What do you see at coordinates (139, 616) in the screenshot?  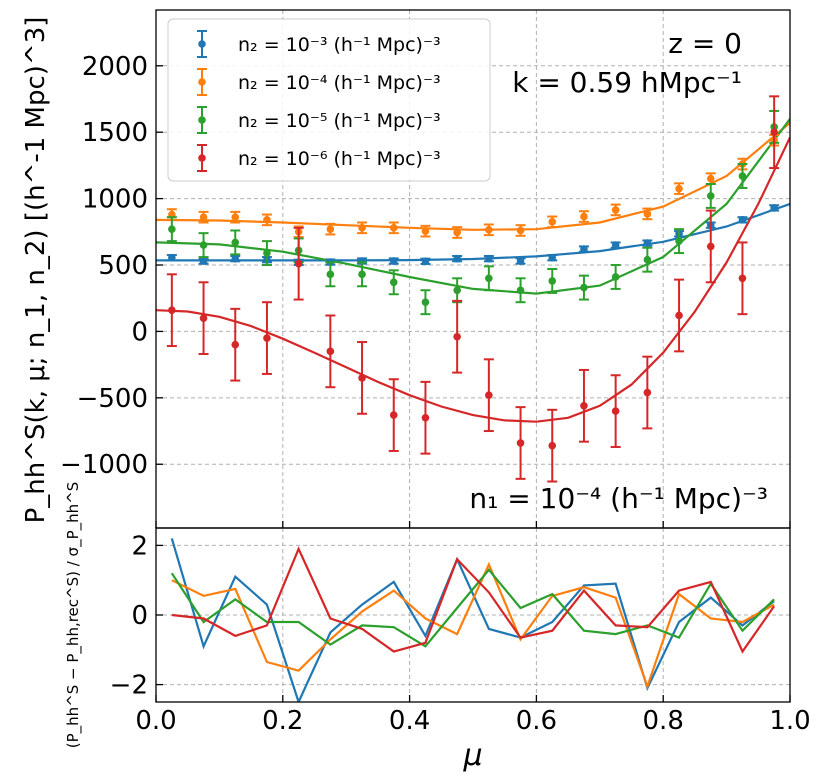 I see `residual-y-tick-label: 0` at bounding box center [139, 616].